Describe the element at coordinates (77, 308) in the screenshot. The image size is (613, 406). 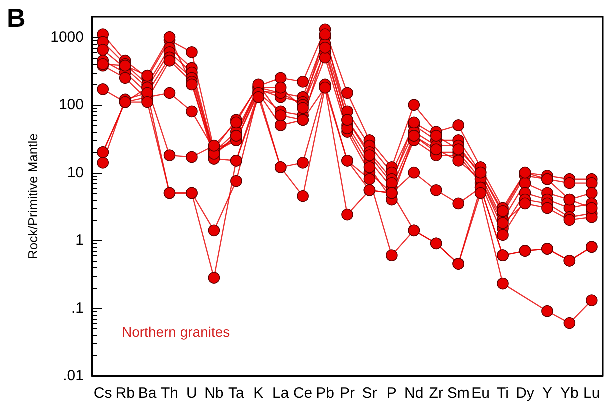
I see `y-tick-label: .1` at that location.